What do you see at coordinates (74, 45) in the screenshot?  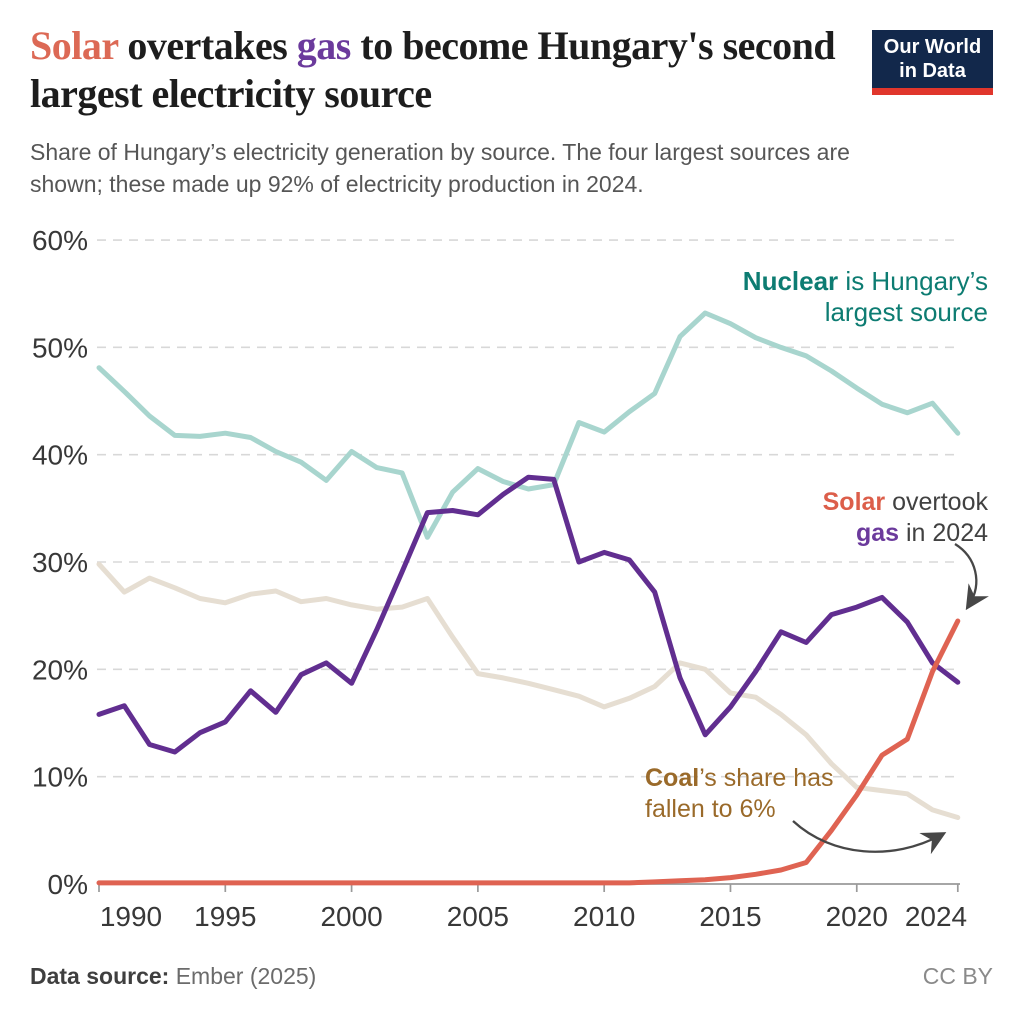 I see `title-word-solar: Solar` at bounding box center [74, 45].